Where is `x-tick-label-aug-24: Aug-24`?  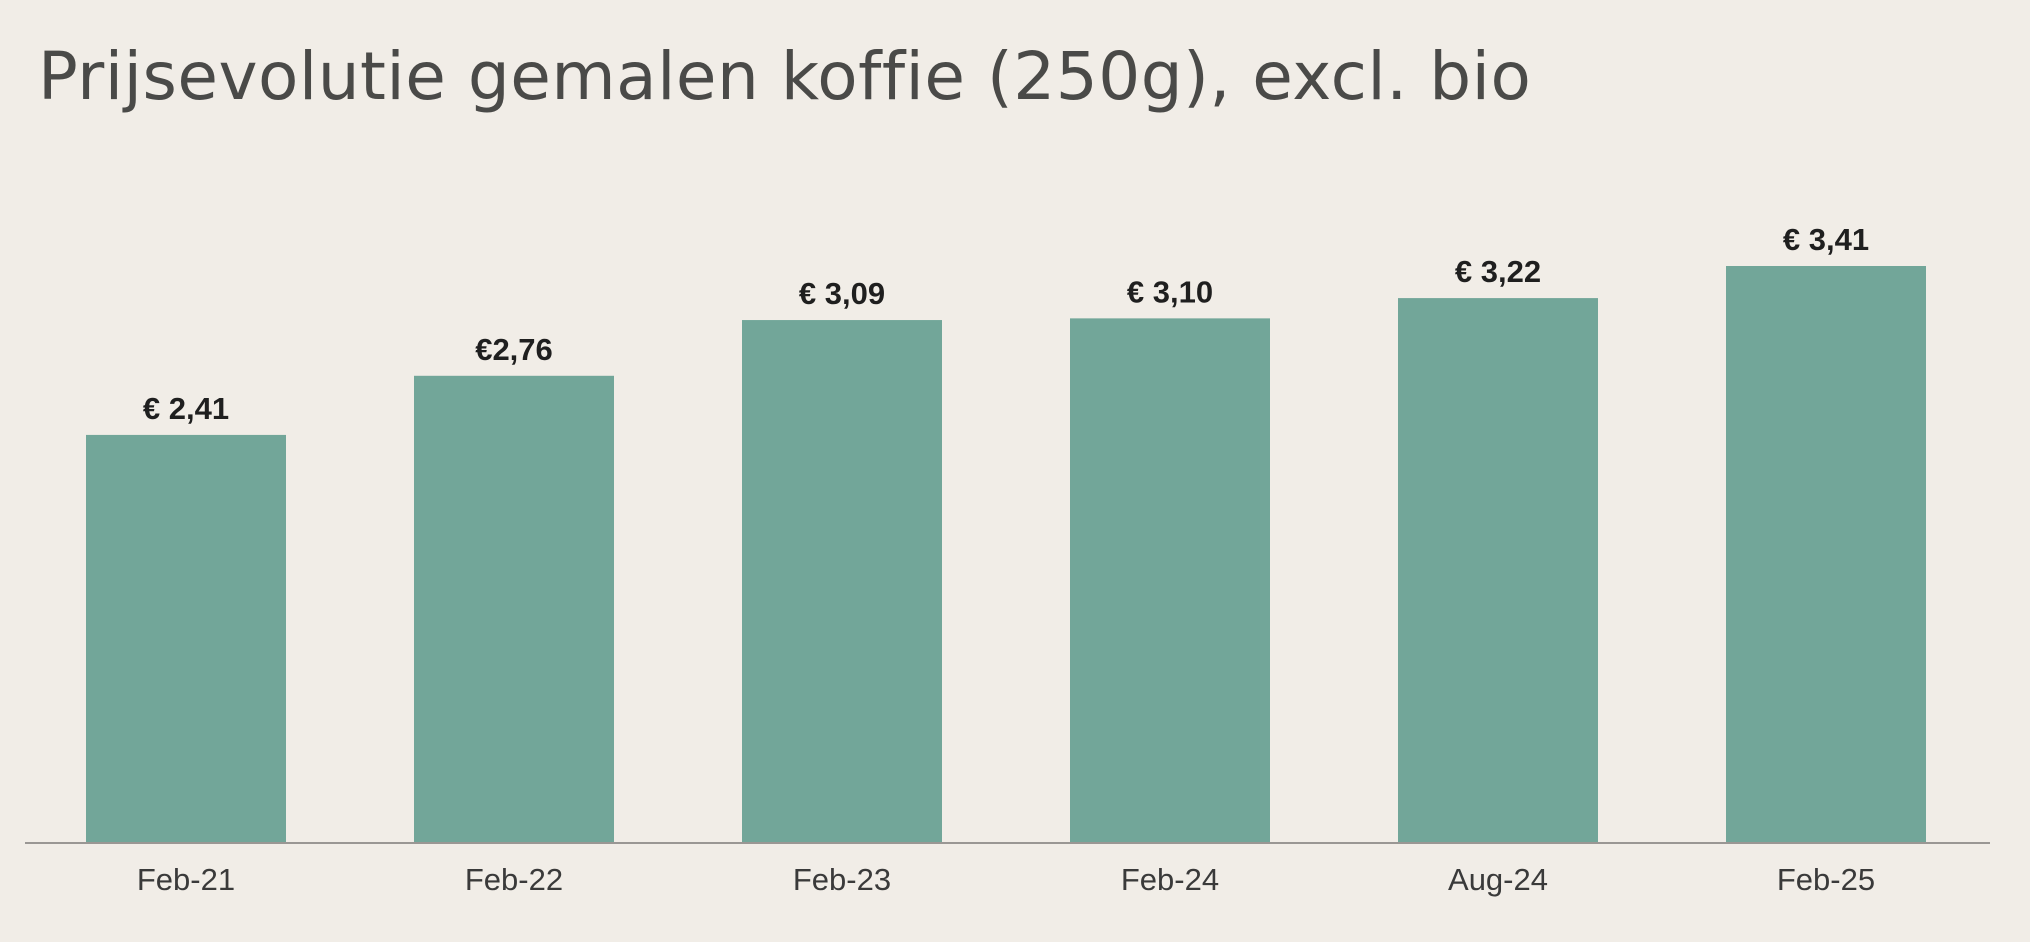 x-tick-label-aug-24: Aug-24 is located at coordinates (1498, 879).